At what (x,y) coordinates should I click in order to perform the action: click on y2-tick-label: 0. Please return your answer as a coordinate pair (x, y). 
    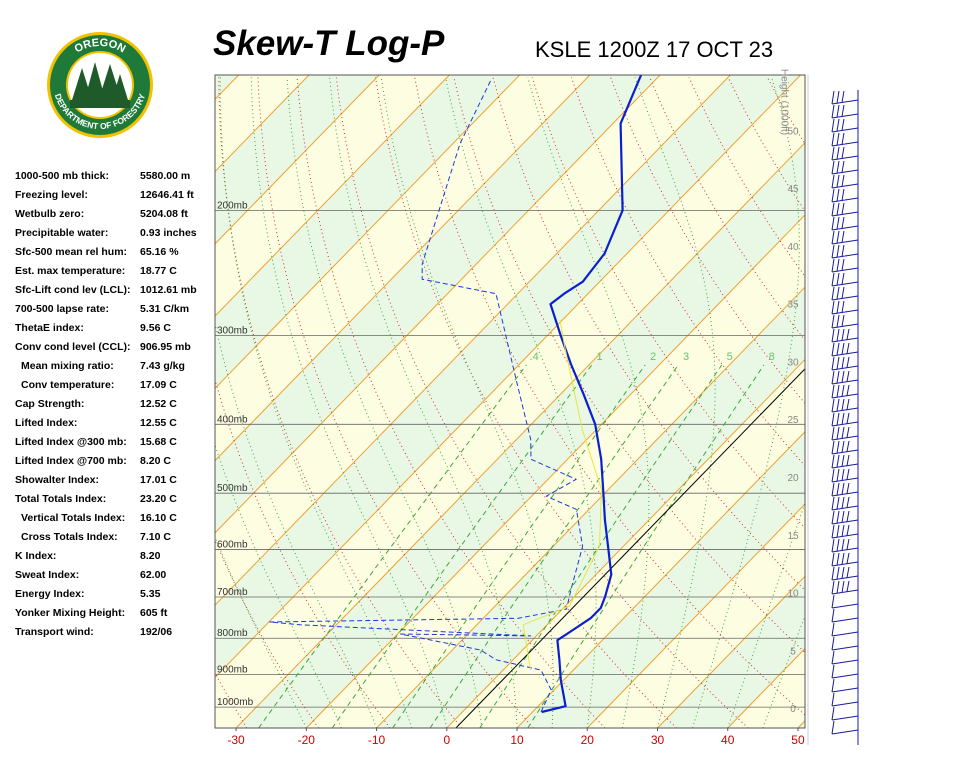
    Looking at the image, I should click on (793, 709).